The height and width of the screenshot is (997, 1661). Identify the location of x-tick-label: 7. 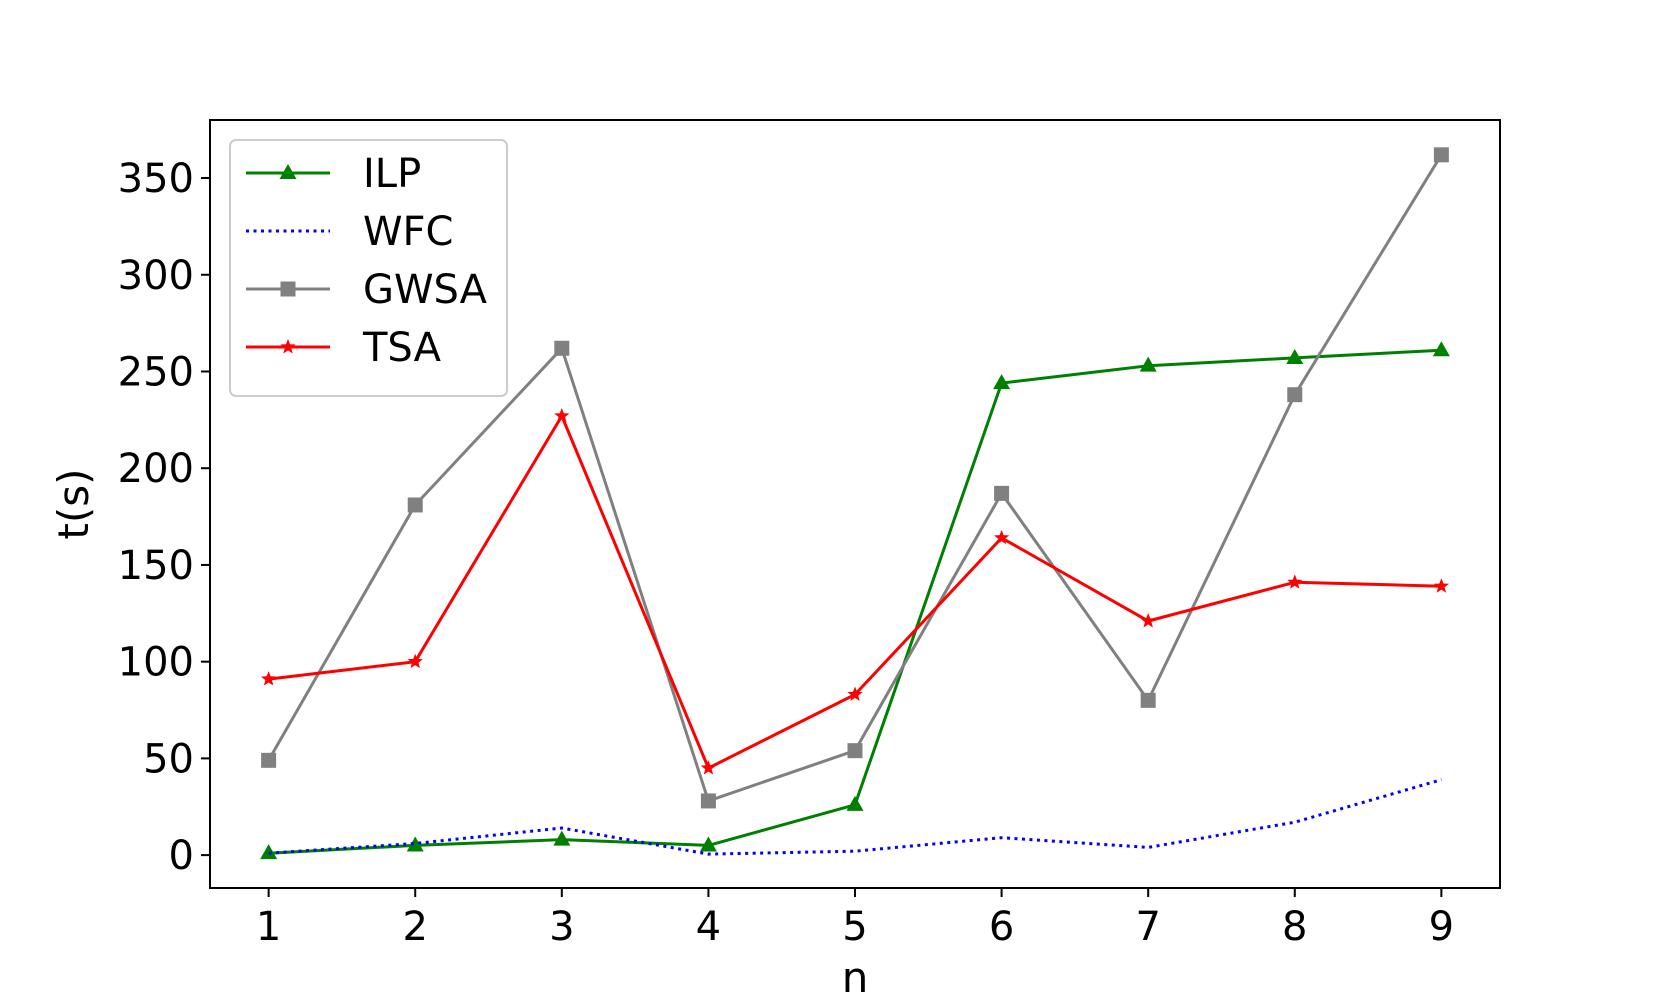
(1147, 927).